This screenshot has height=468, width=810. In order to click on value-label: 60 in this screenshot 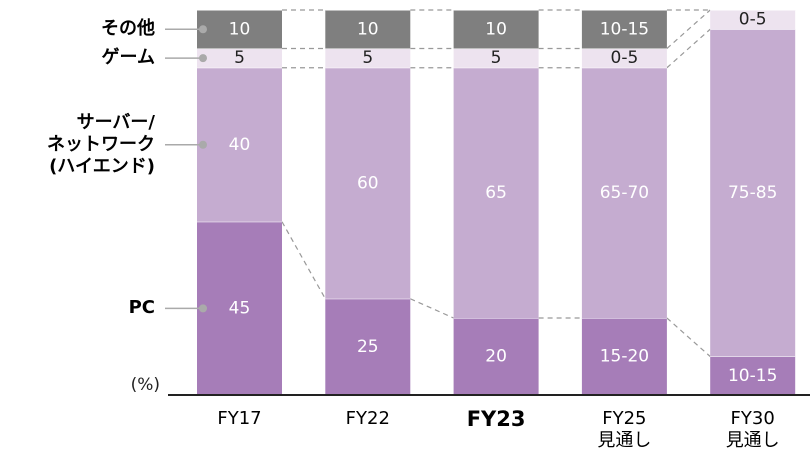, I will do `click(368, 183)`.